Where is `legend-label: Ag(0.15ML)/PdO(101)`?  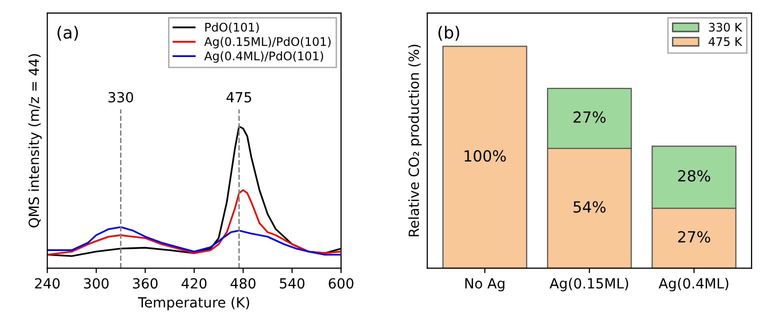
legend-label: Ag(0.15ML)/PdO(101) is located at coordinates (267, 42).